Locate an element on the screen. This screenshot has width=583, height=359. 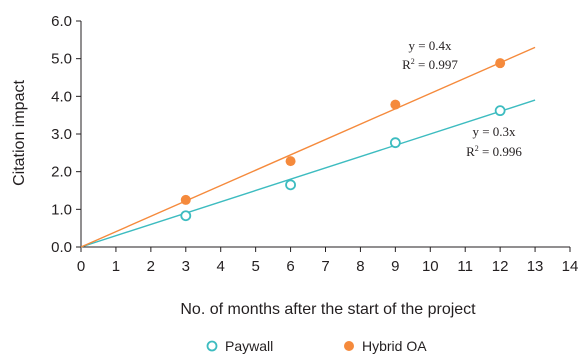
y-tick-label: 5.0 is located at coordinates (61, 59).